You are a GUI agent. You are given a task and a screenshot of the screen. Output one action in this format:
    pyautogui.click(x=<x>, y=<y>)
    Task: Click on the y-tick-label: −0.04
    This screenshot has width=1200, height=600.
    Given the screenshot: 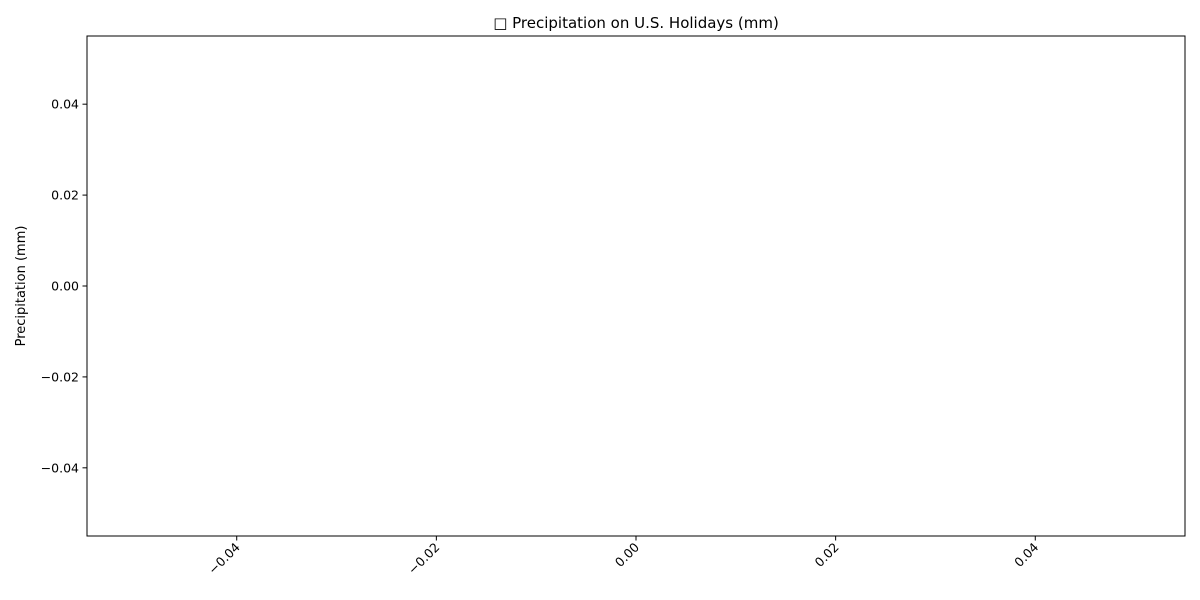 What is the action you would take?
    pyautogui.click(x=60, y=467)
    